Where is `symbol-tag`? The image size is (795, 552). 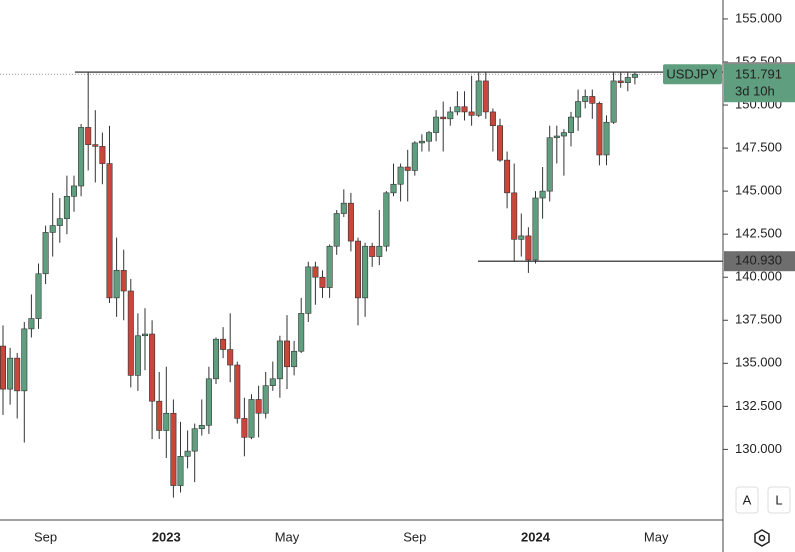
symbol-tag is located at coordinates (692, 74).